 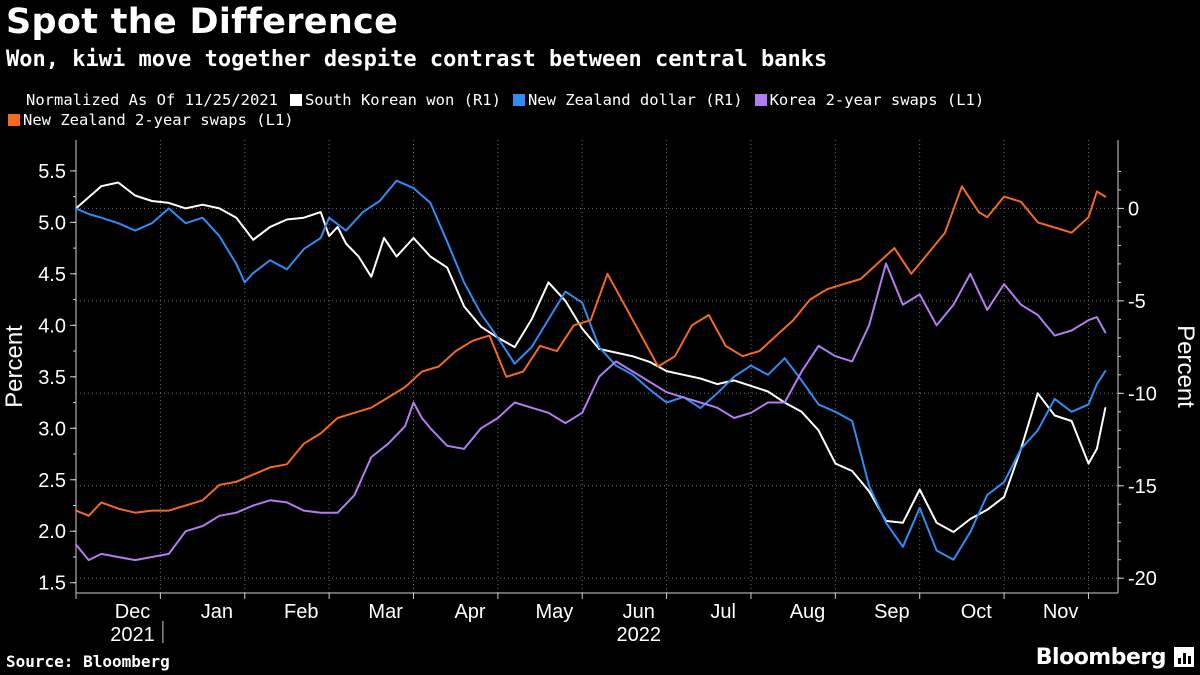 I want to click on right-axis-tick-label: 0, so click(x=1133, y=209).